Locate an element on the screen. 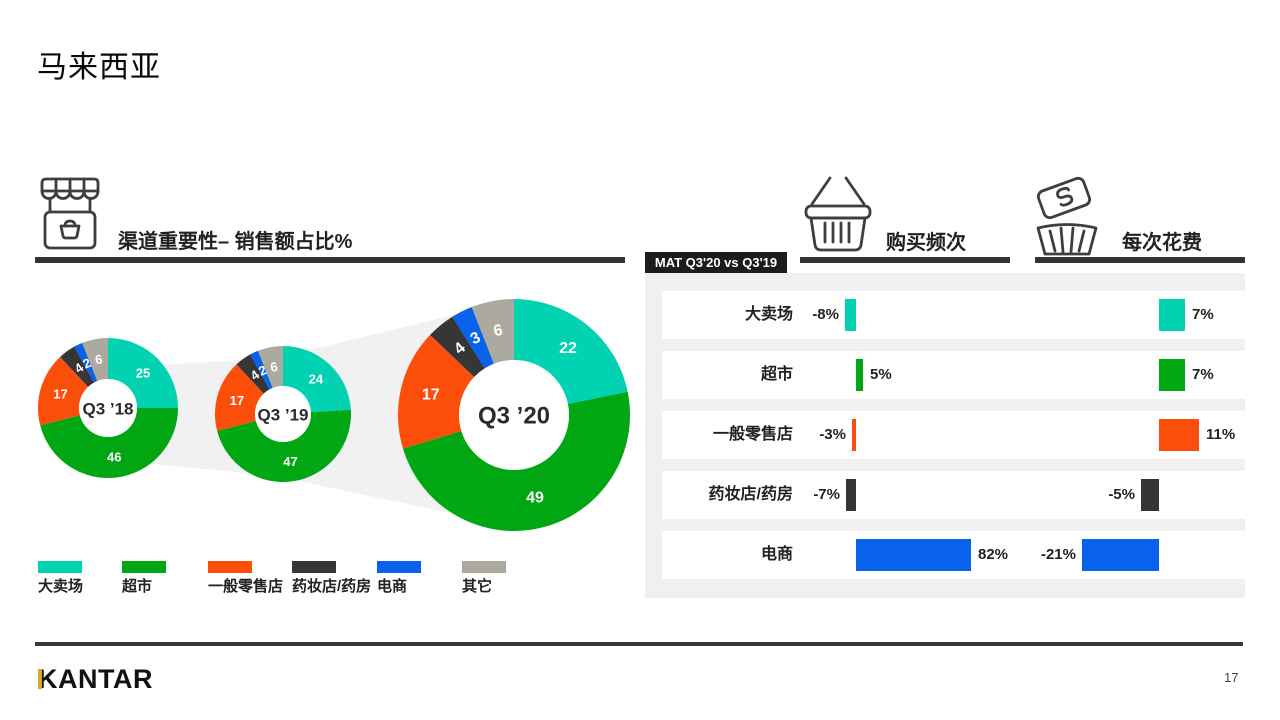 The height and width of the screenshot is (720, 1280). legend-item: 一般零售店 is located at coordinates (255, 578).